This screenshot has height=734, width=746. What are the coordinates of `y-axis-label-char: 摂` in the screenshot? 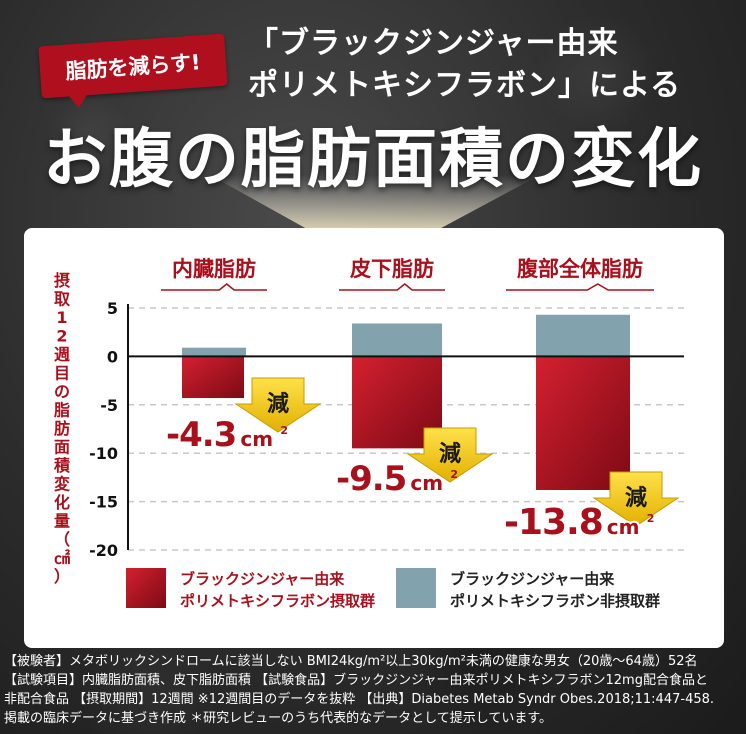 It's located at (62, 280).